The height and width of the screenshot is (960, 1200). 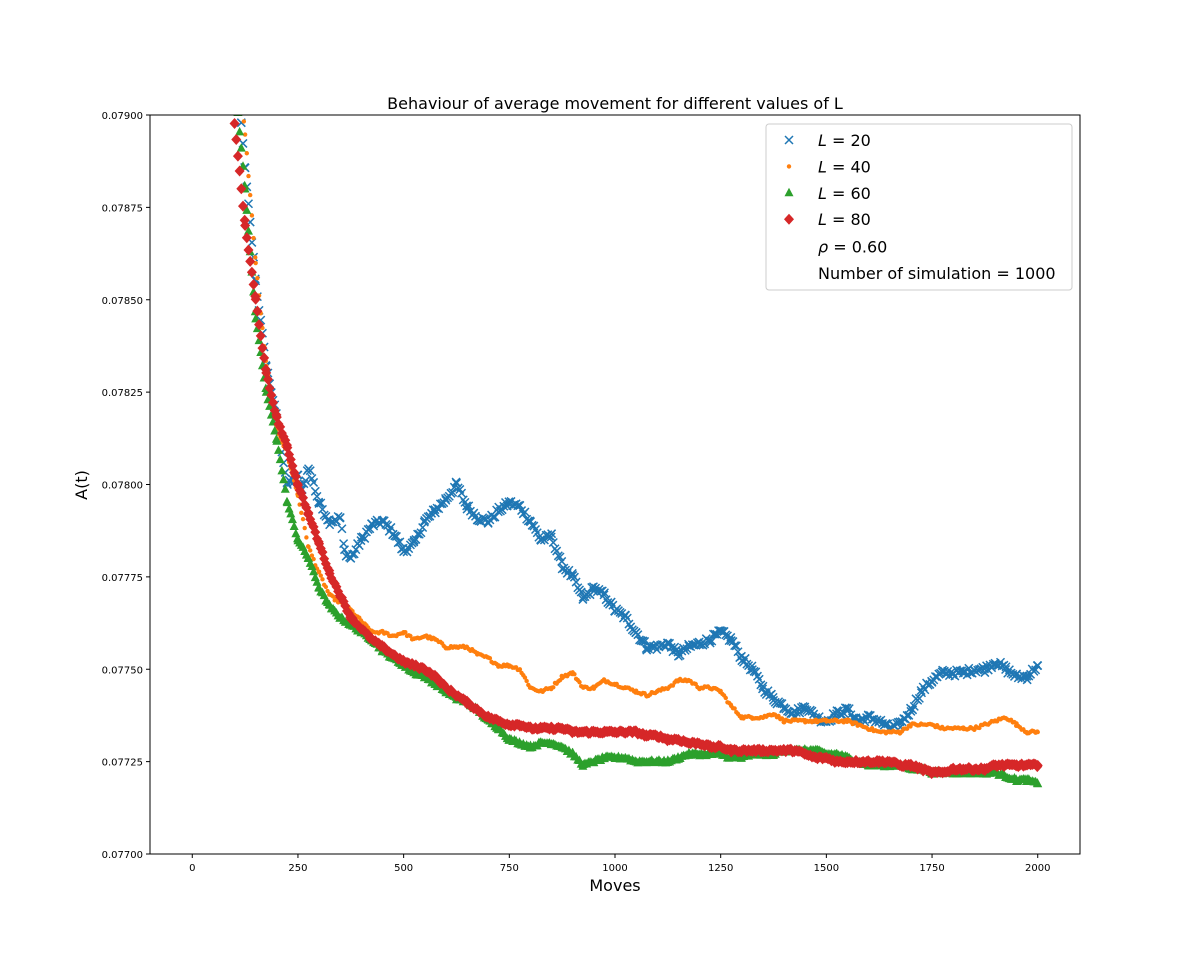 What do you see at coordinates (852, 247) in the screenshot?
I see `legend-note: ρ = 0.60` at bounding box center [852, 247].